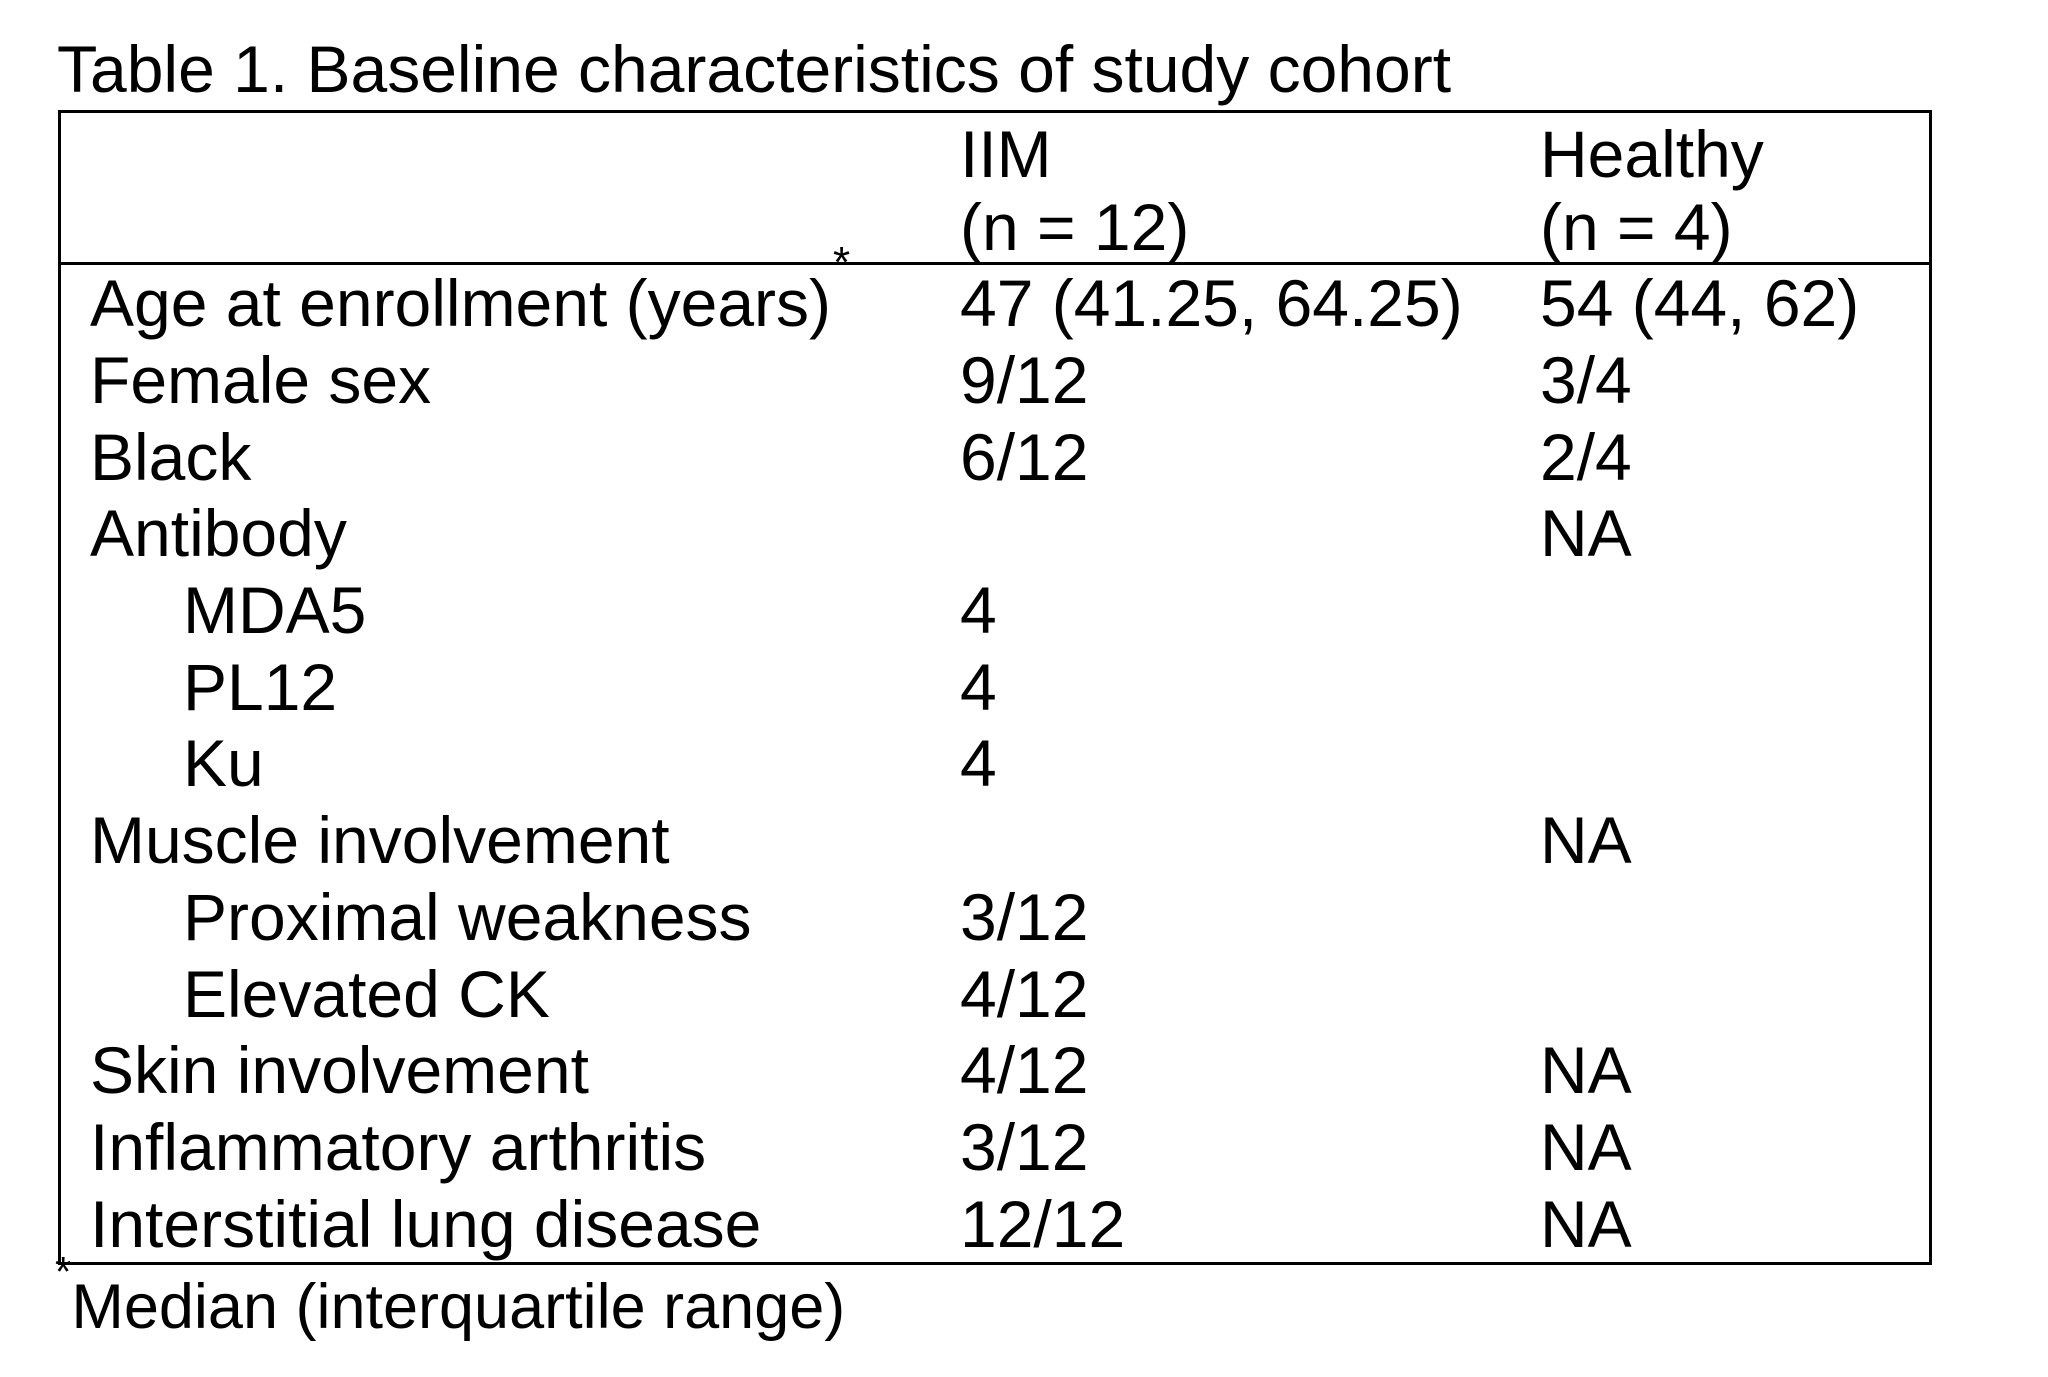 This screenshot has height=1377, width=2048. What do you see at coordinates (510, 610) in the screenshot?
I see `row-label-cell: MDA5` at bounding box center [510, 610].